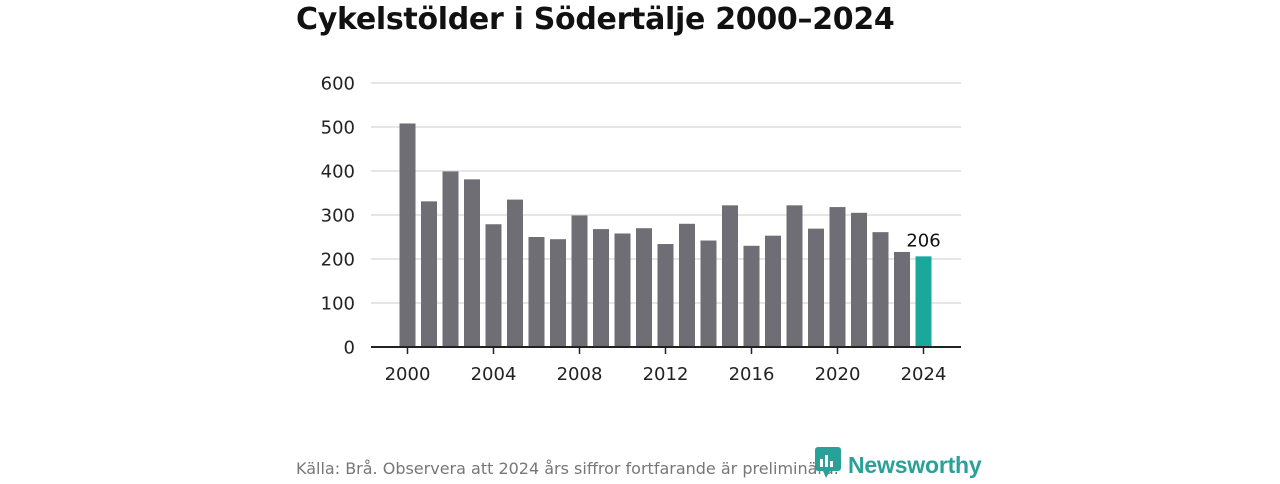 This screenshot has width=1280, height=484. What do you see at coordinates (666, 374) in the screenshot?
I see `x-tick-label: 2012` at bounding box center [666, 374].